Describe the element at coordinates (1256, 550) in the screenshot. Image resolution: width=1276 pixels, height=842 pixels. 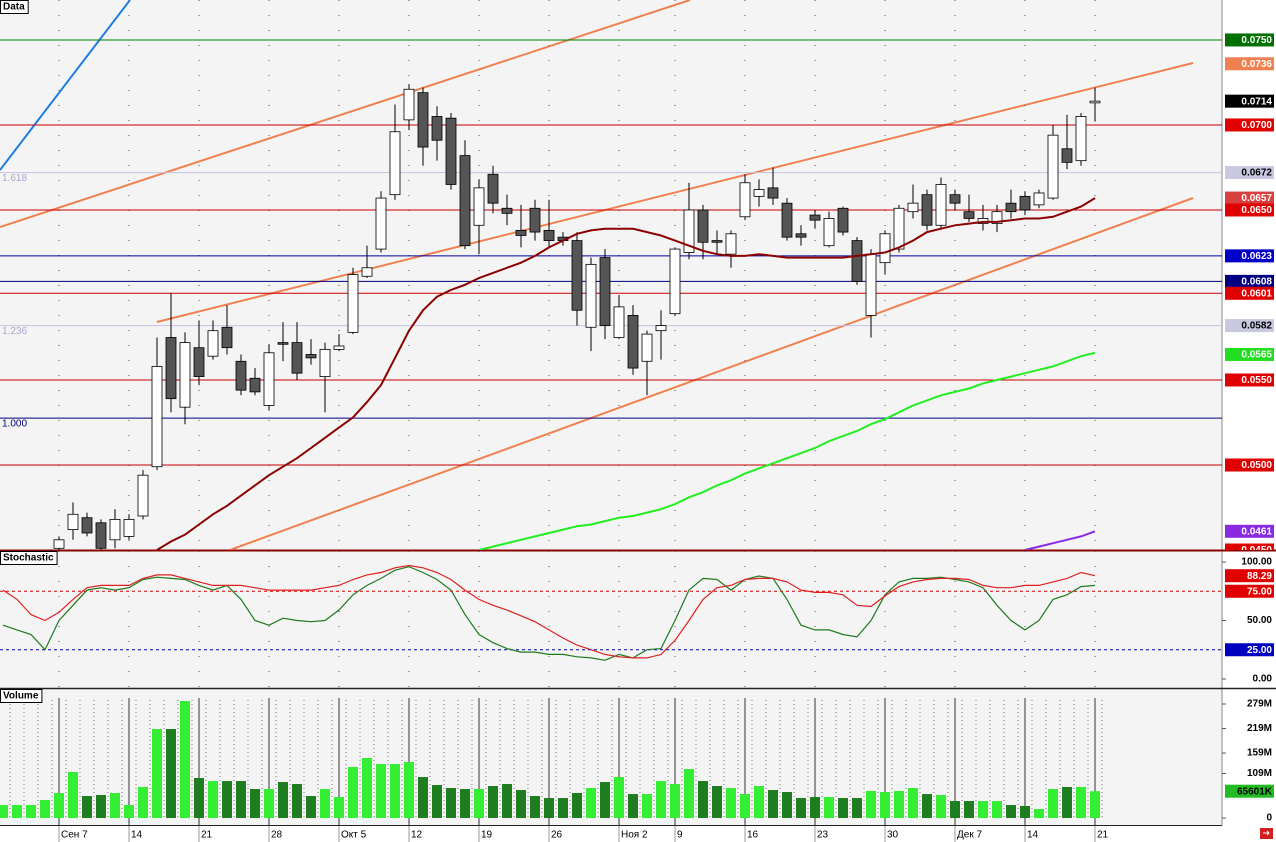
I see `price-label: 0.0450` at that location.